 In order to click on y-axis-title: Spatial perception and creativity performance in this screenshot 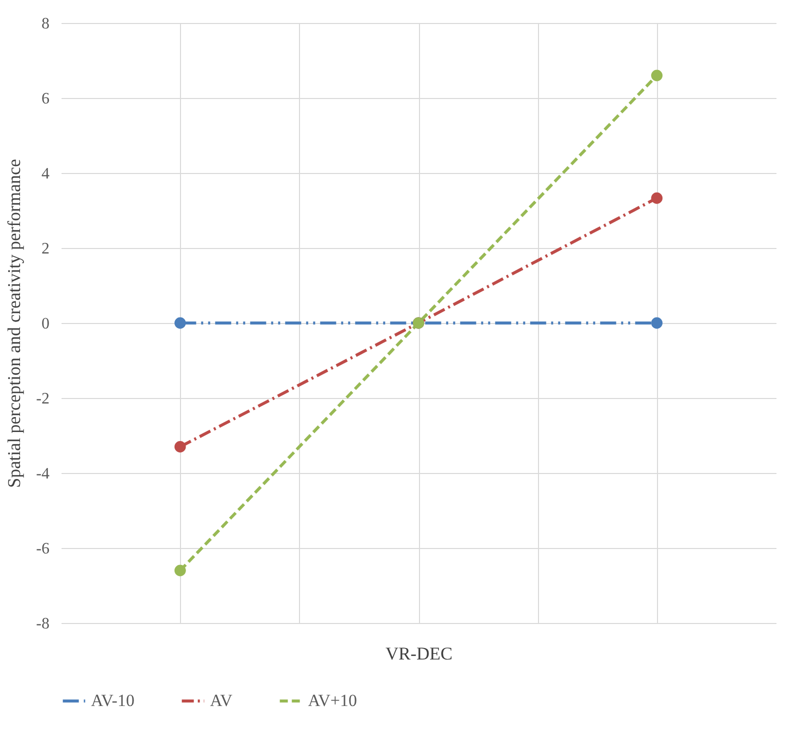, I will do `click(14, 323)`.